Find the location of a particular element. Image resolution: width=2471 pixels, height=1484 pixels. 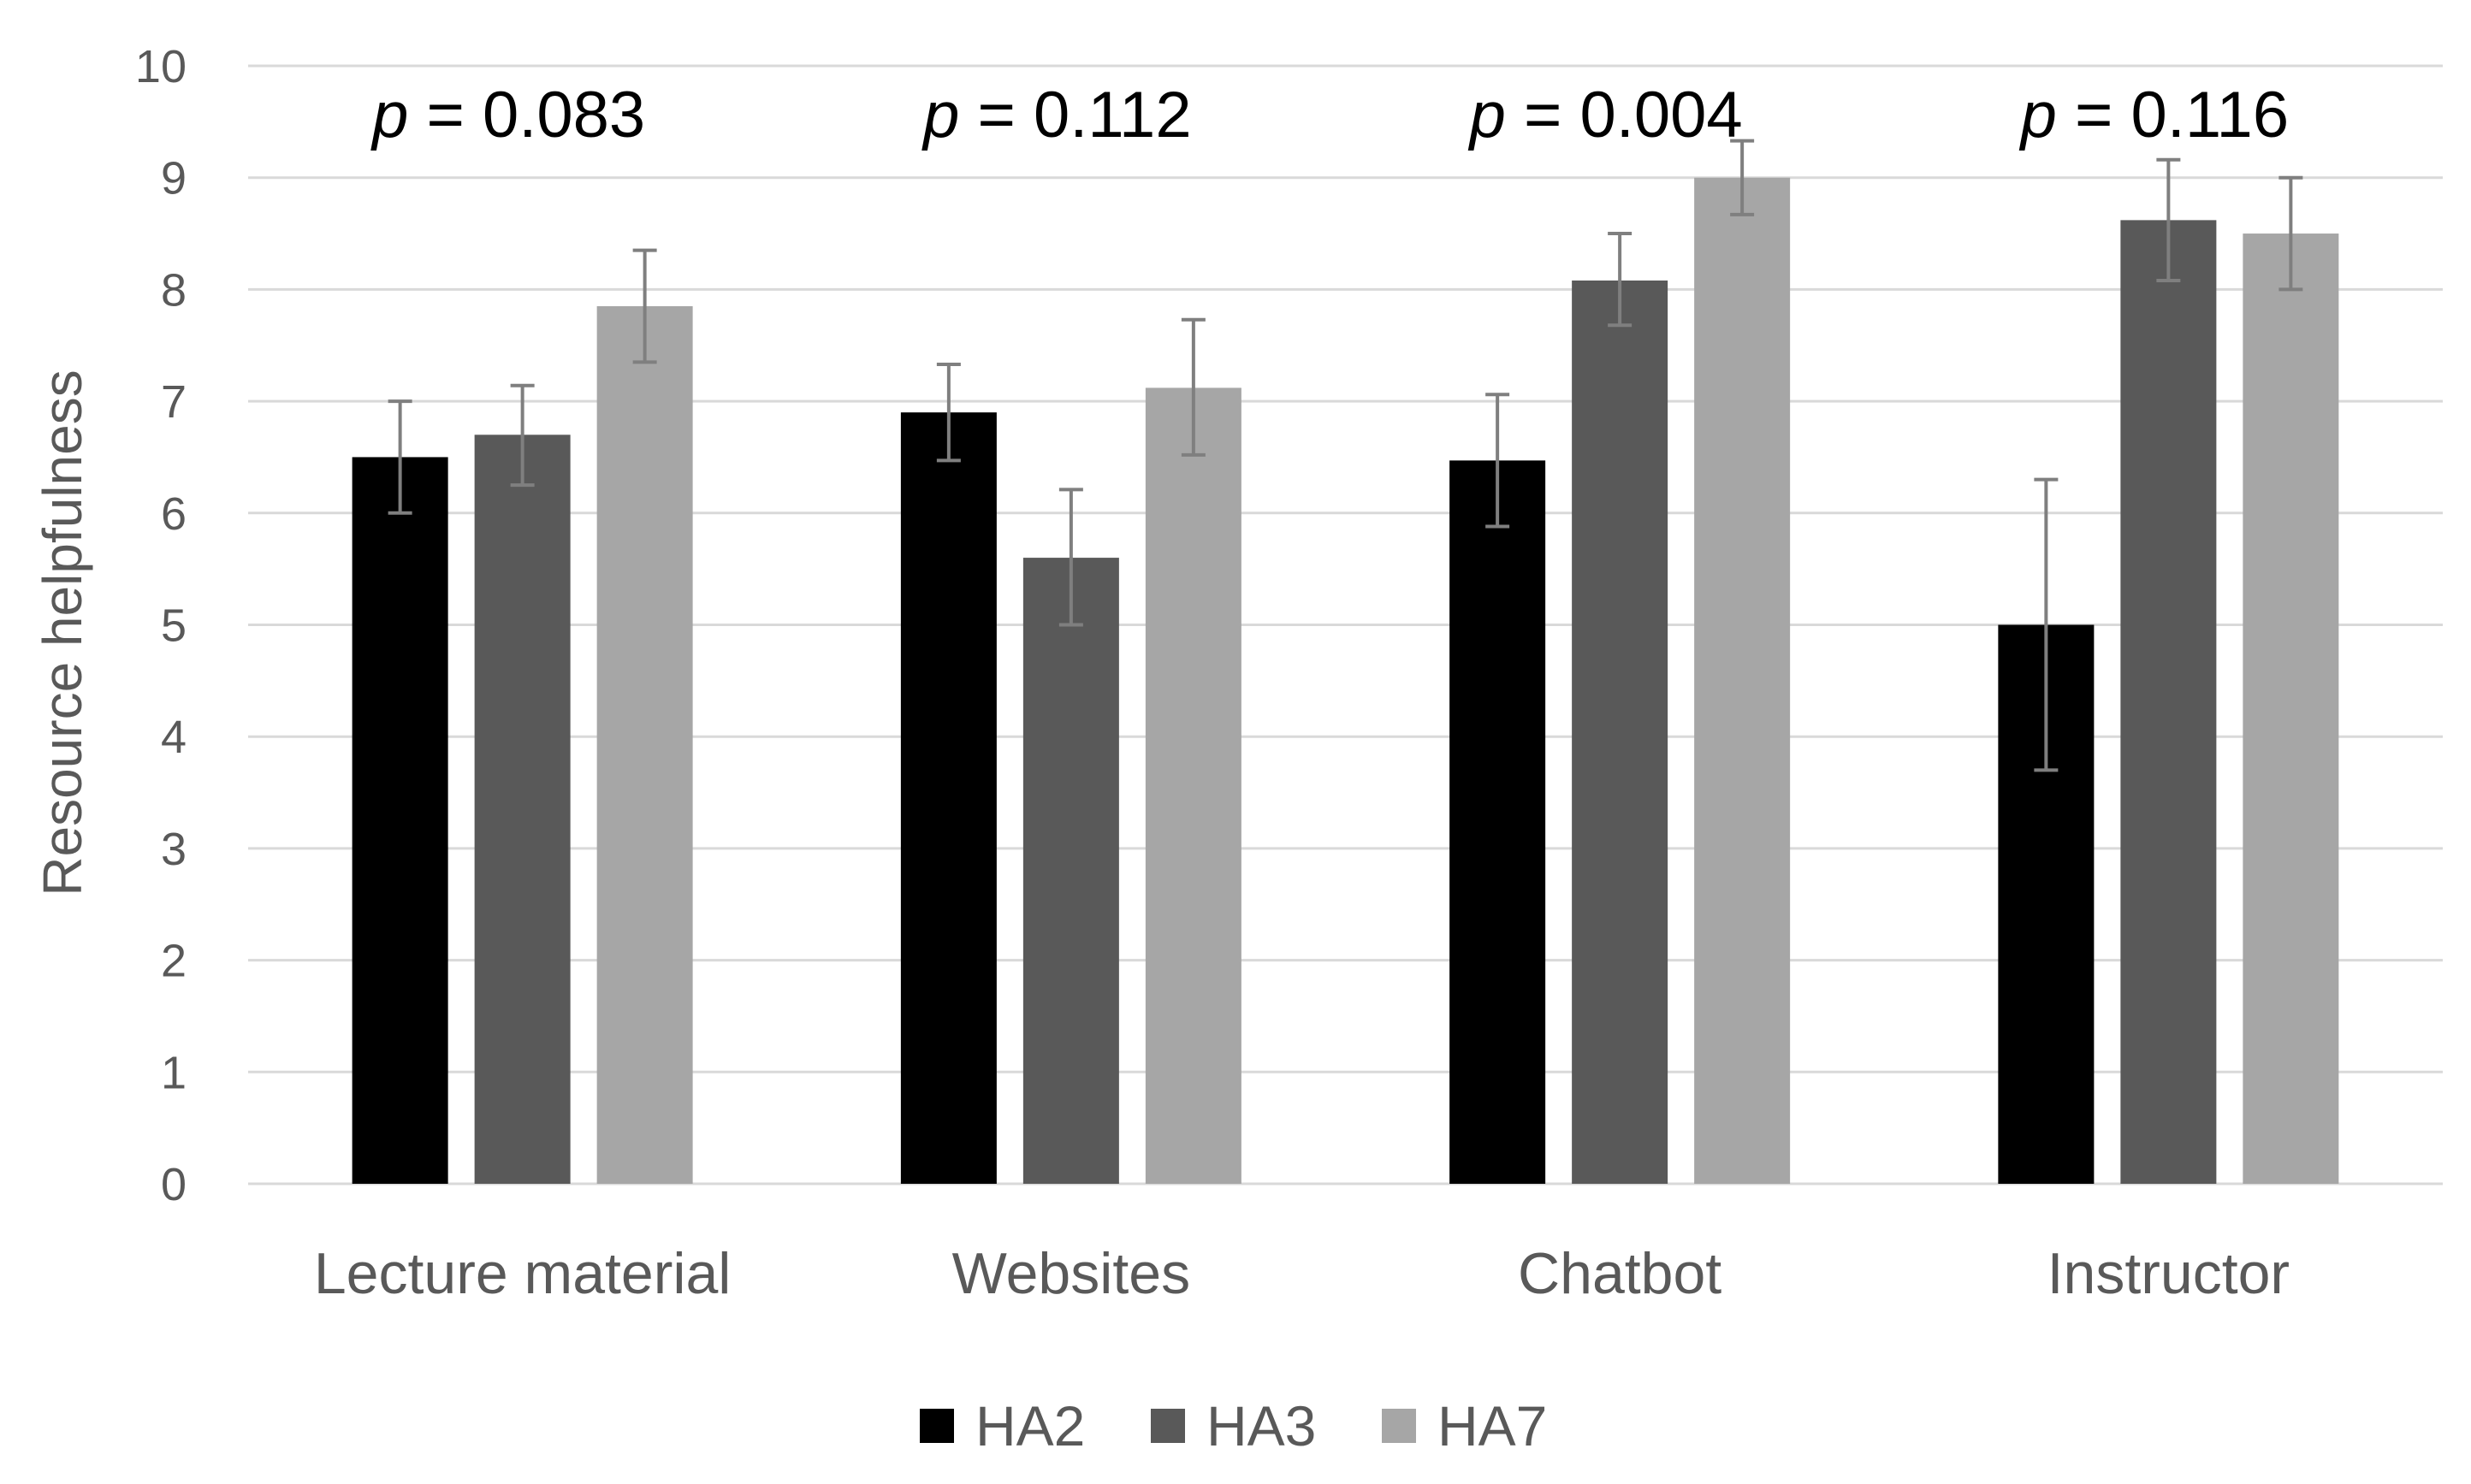

p-value: = 0.004 is located at coordinates (1624, 115).